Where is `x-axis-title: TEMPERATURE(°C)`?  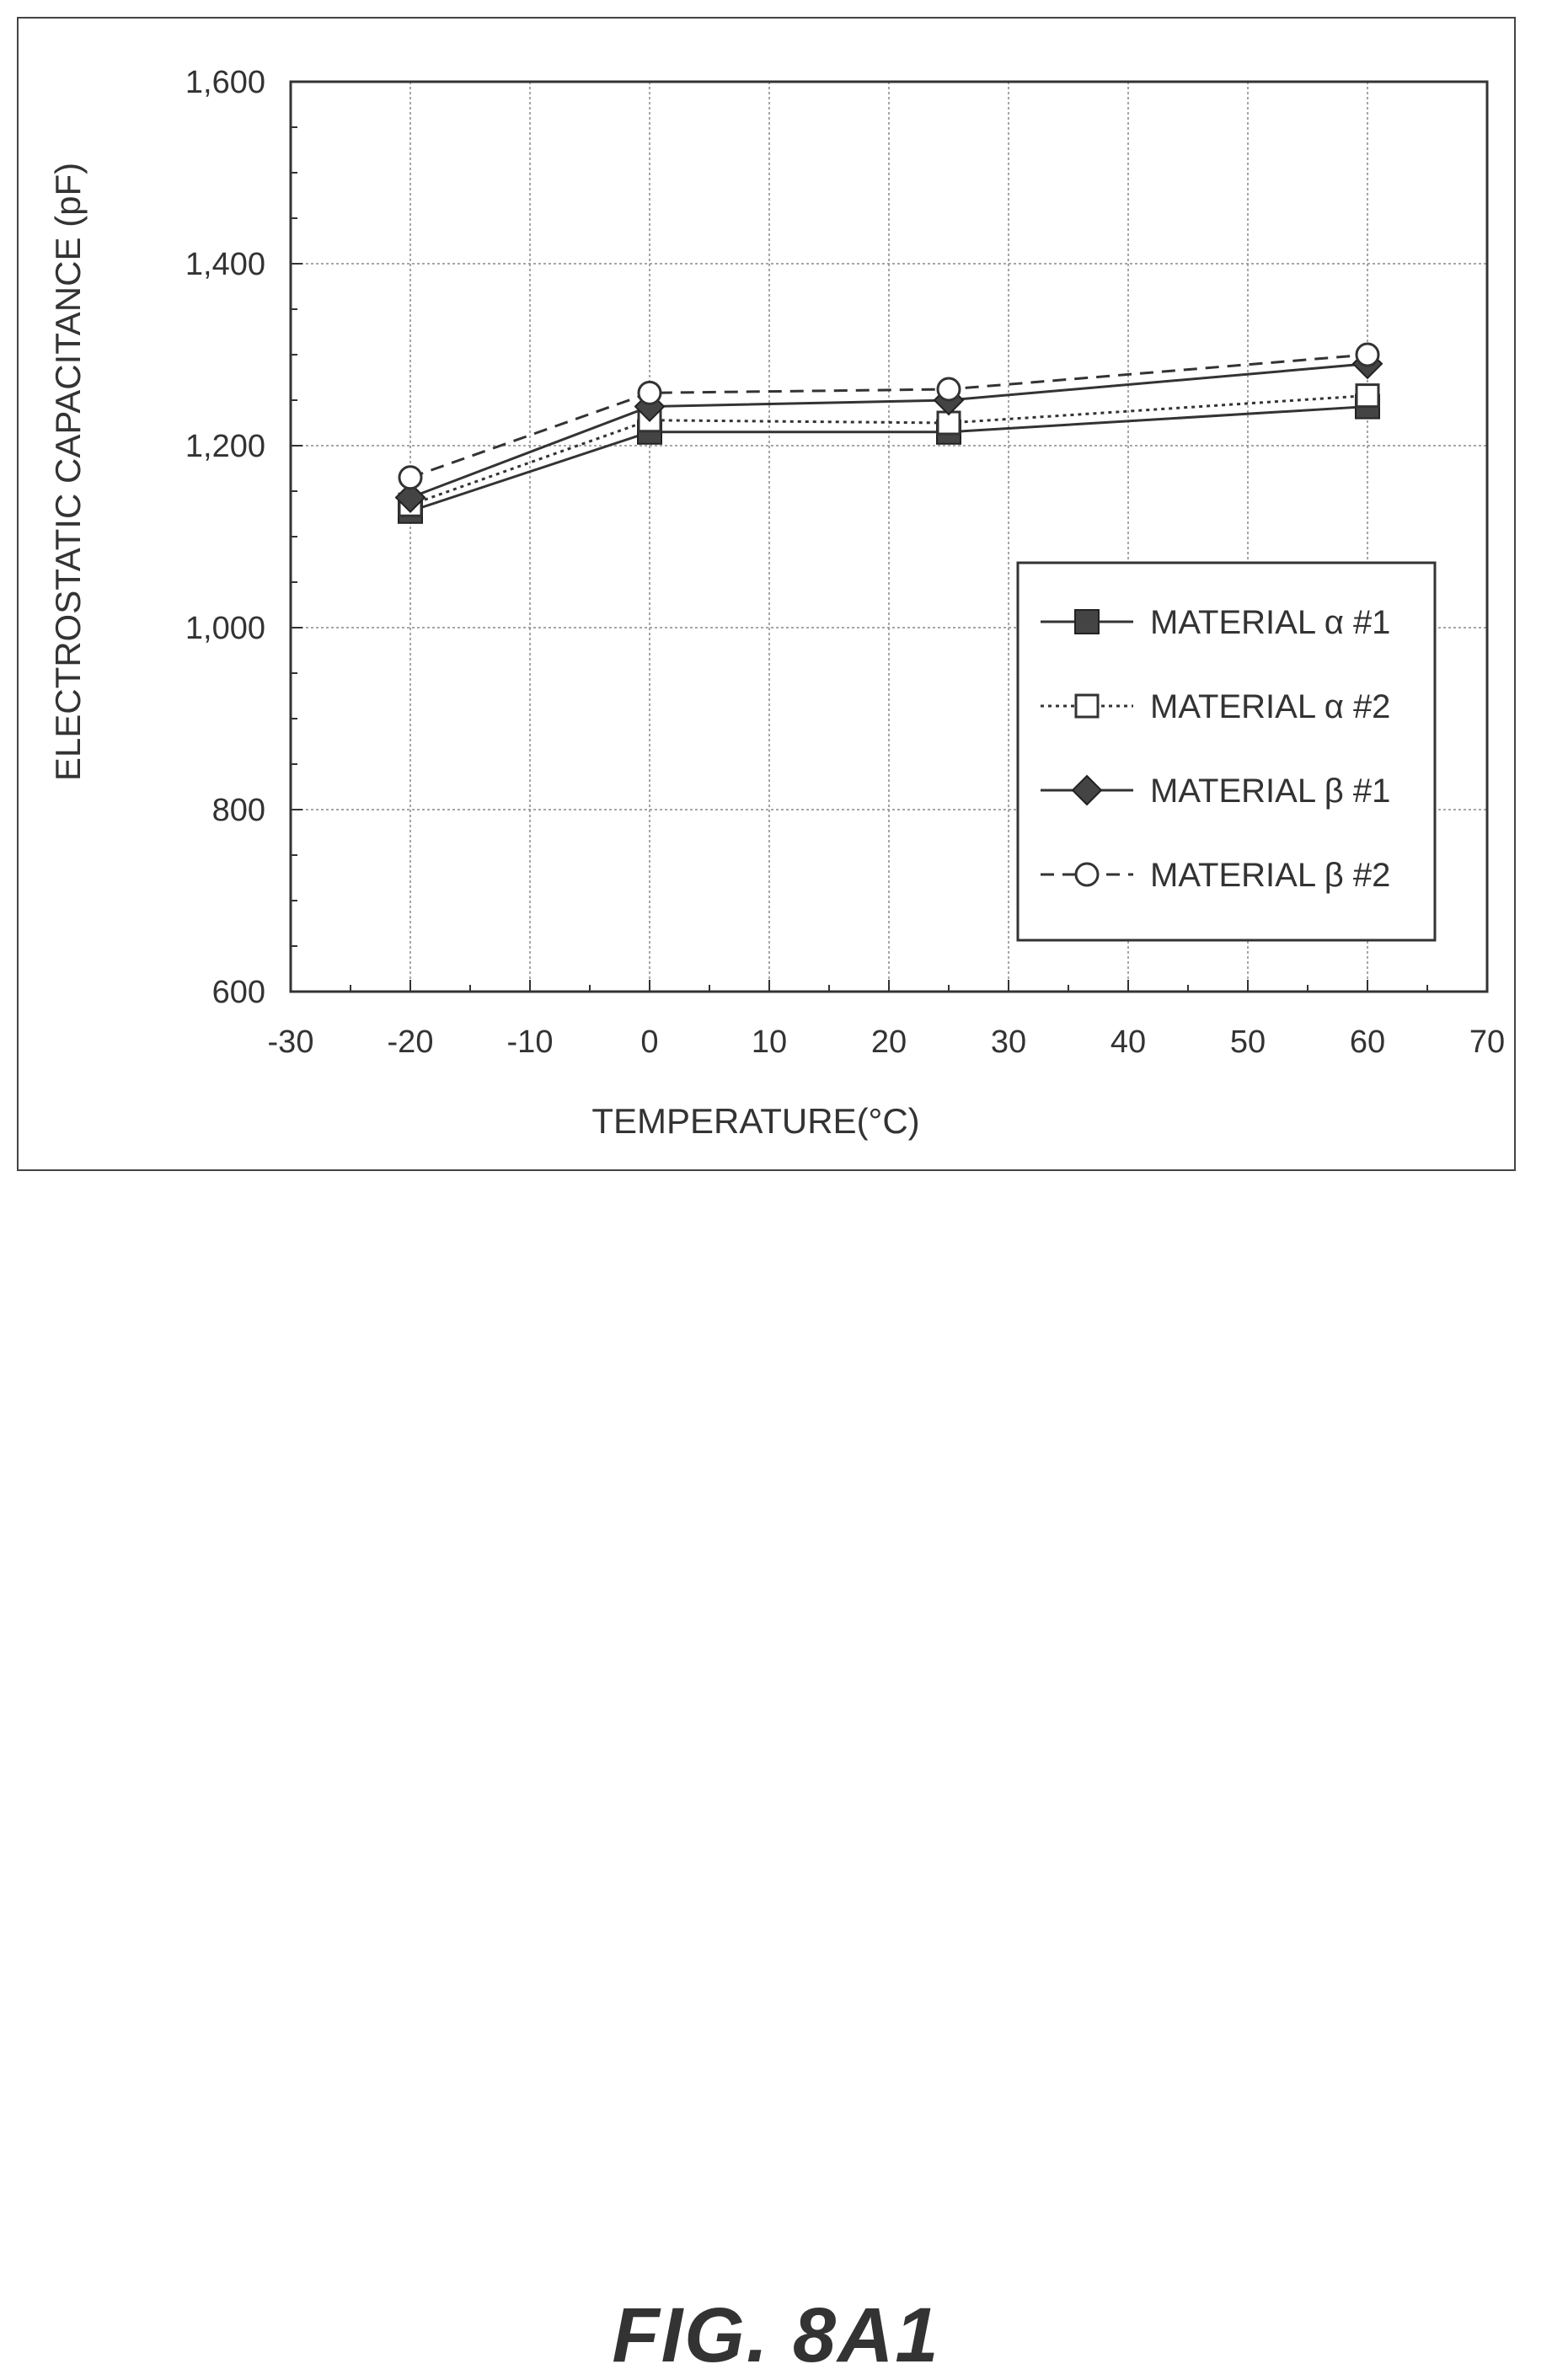
x-axis-title: TEMPERATURE(°C) is located at coordinates (755, 1121).